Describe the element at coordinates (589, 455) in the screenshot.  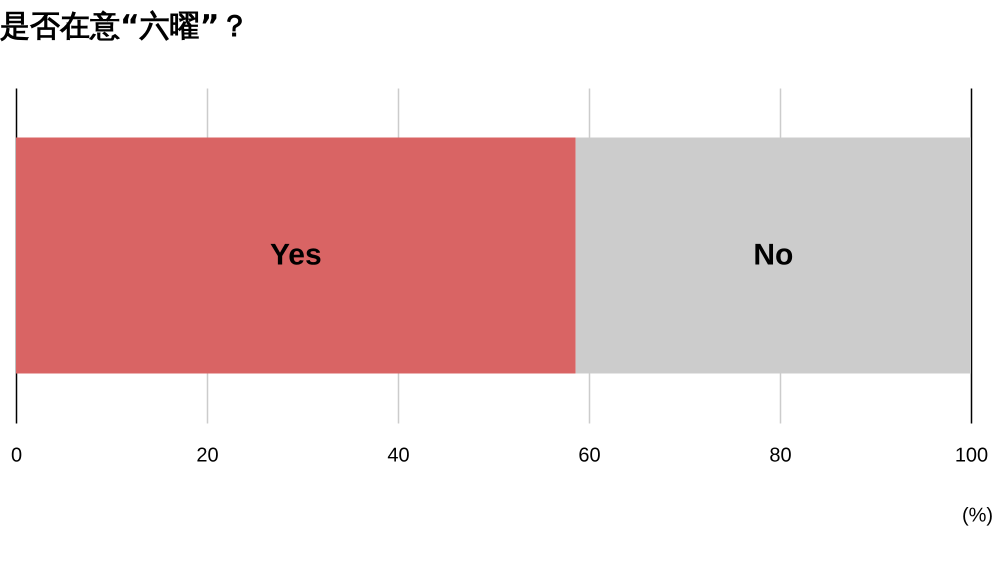
I see `x-tick-label: 60` at that location.